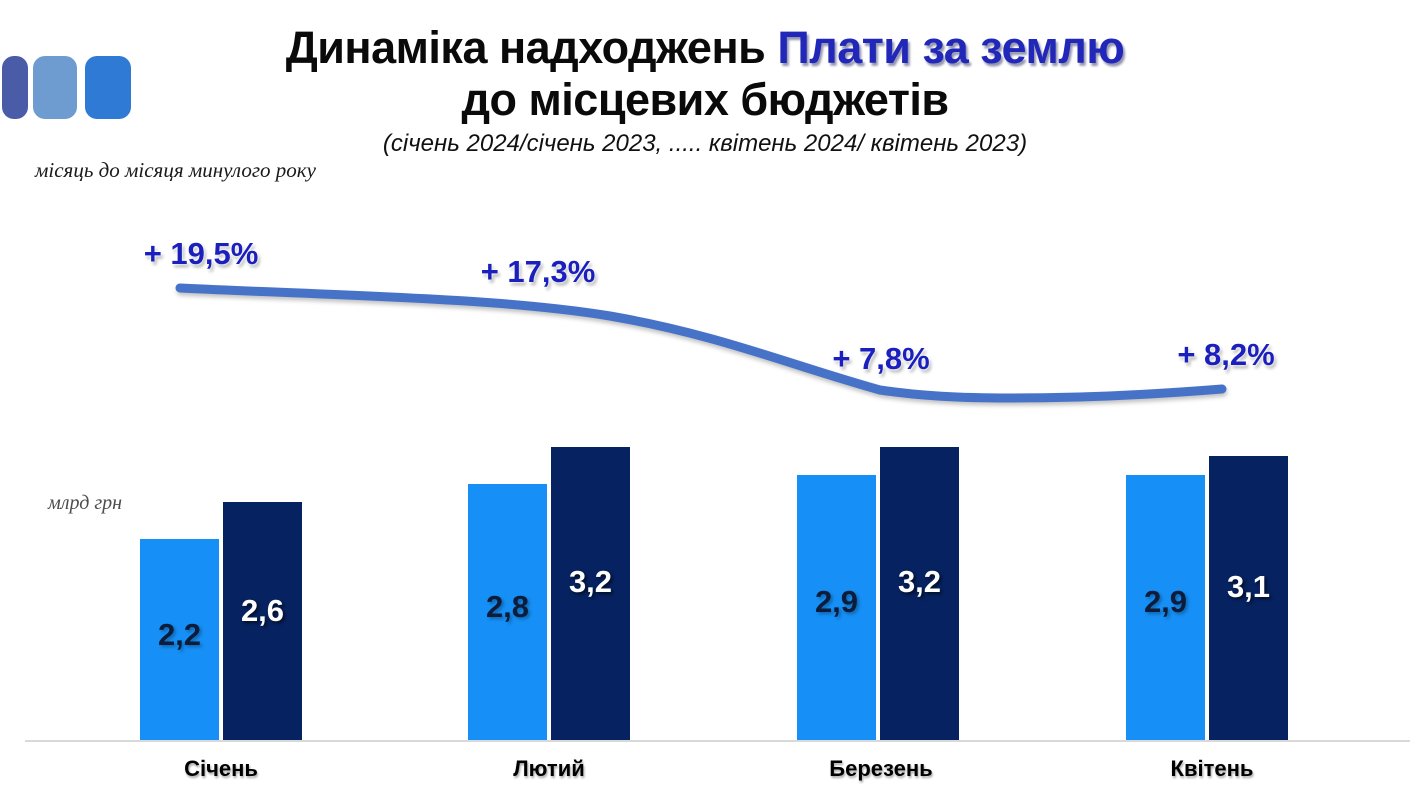 The width and height of the screenshot is (1410, 793). Describe the element at coordinates (85, 503) in the screenshot. I see `y-axis-units-label: млрд грн` at that location.